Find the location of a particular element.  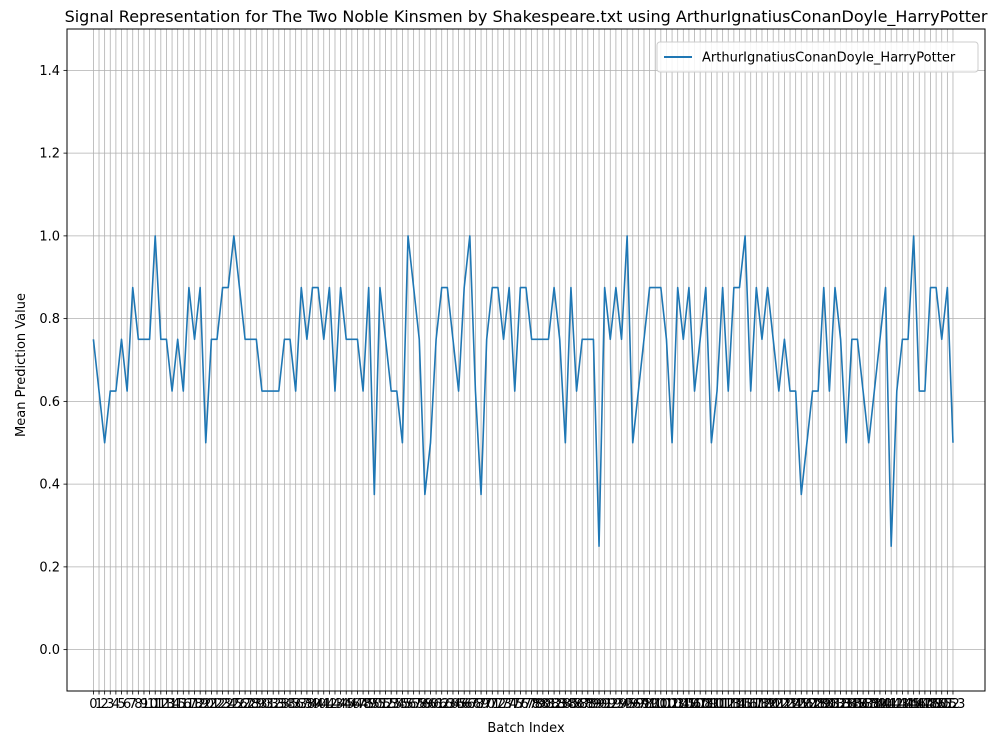

x-tick-label: 92 is located at coordinates (610, 704).